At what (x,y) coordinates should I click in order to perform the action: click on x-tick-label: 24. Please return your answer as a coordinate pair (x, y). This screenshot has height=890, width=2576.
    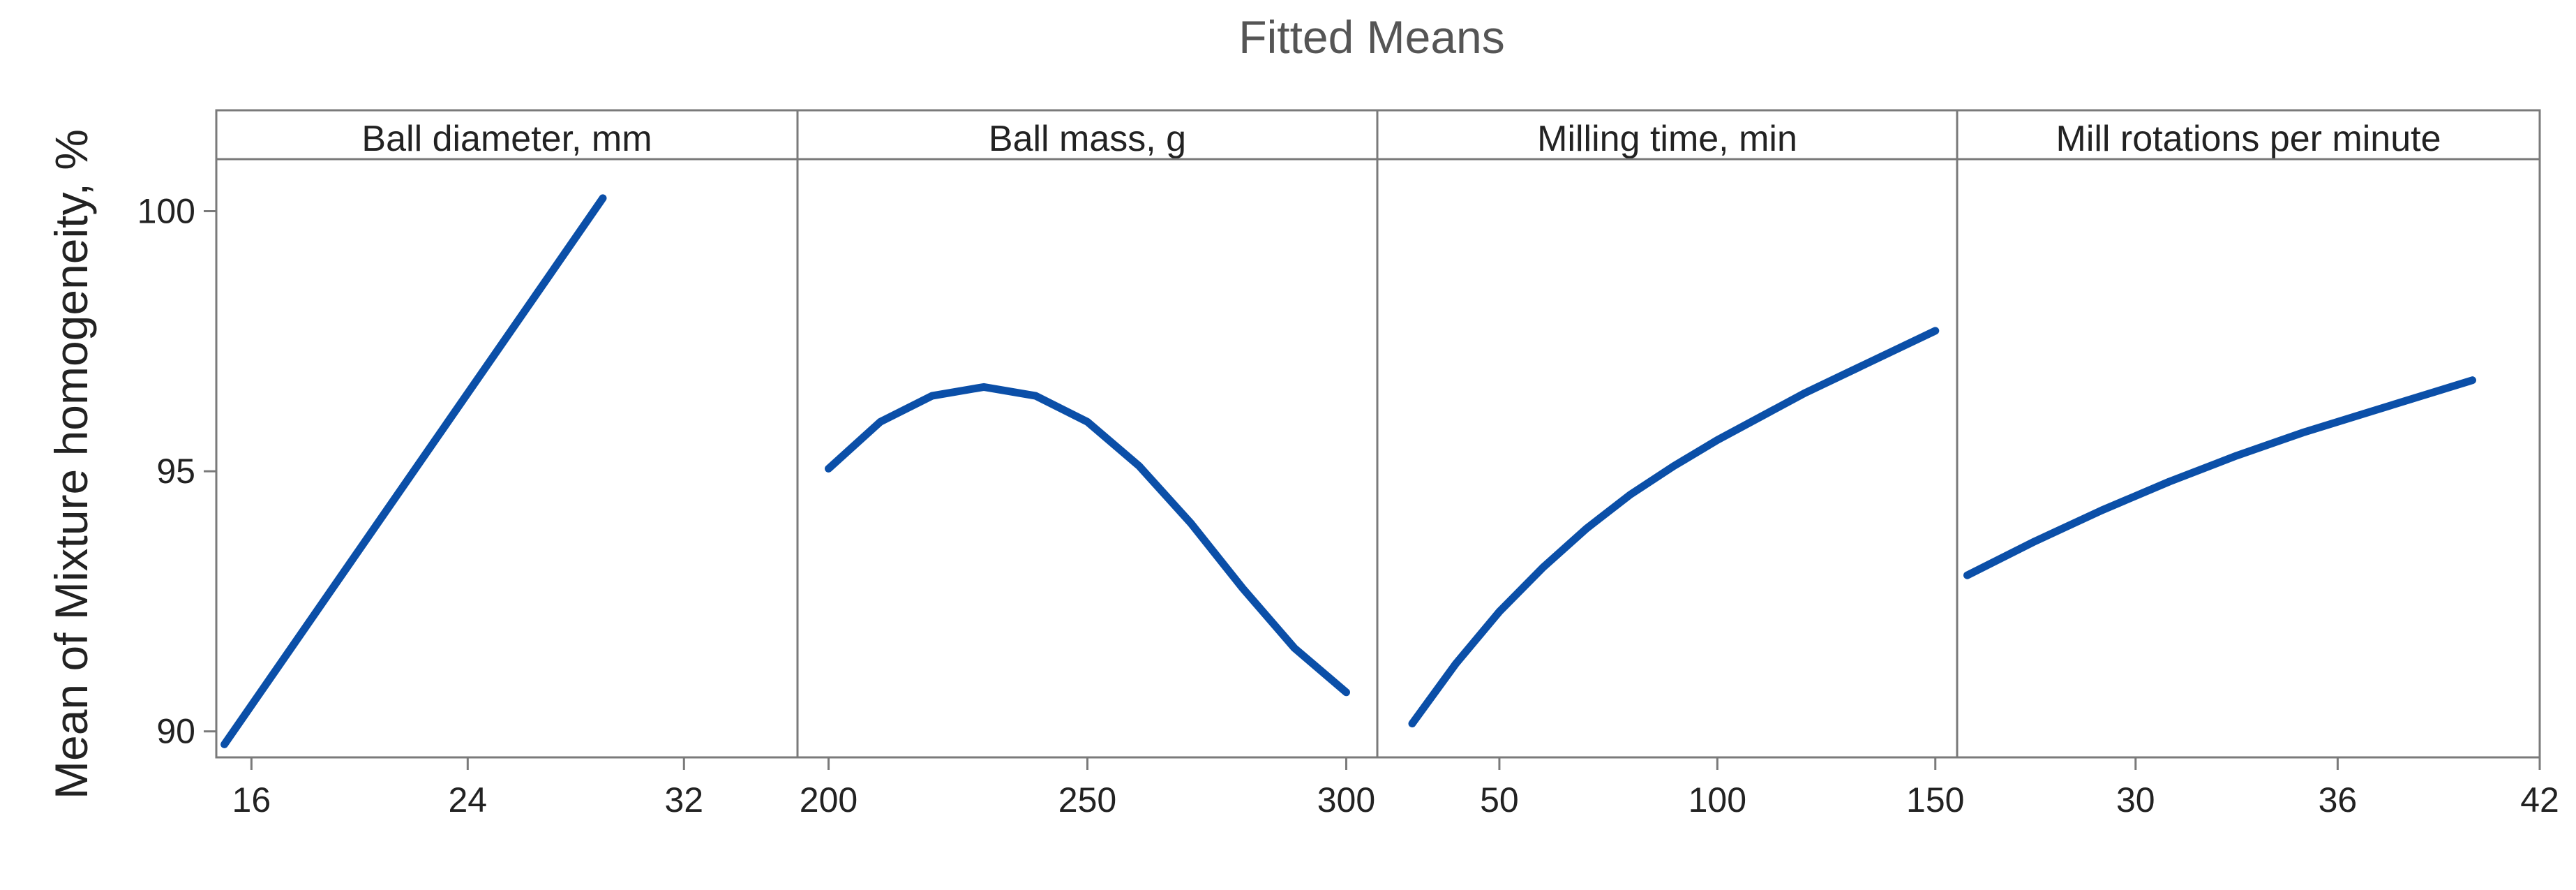
    Looking at the image, I should click on (468, 799).